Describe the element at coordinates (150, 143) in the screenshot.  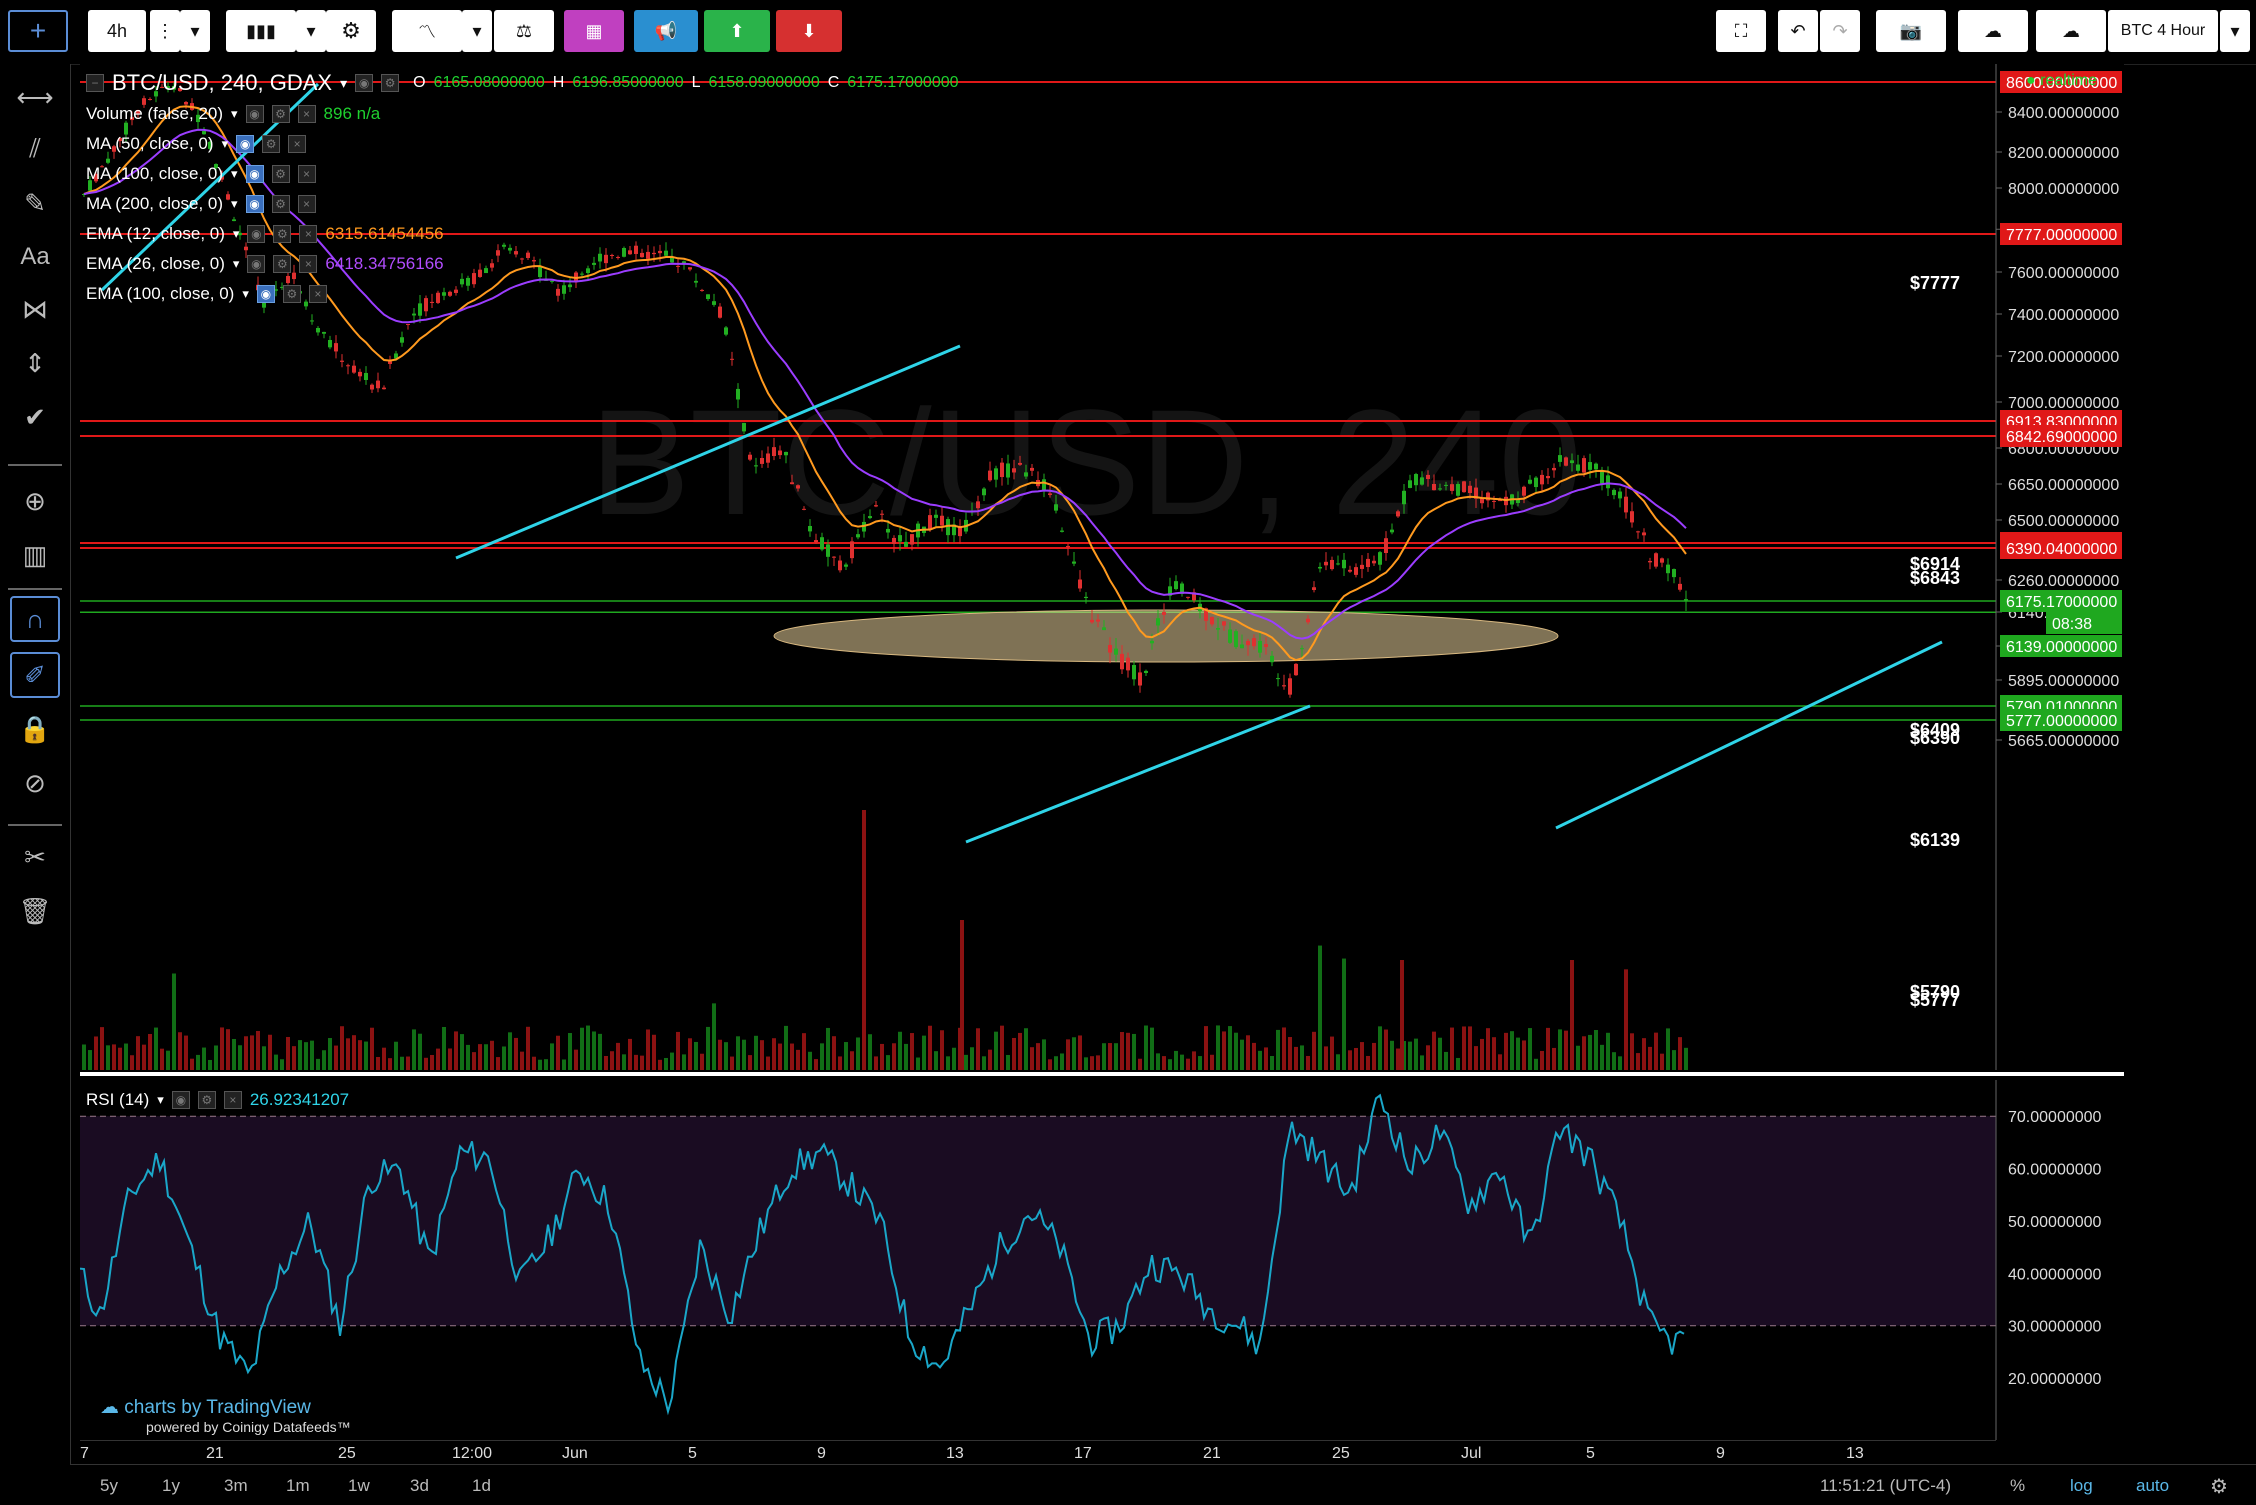
I see `study-name: MA (50, close, 0)` at that location.